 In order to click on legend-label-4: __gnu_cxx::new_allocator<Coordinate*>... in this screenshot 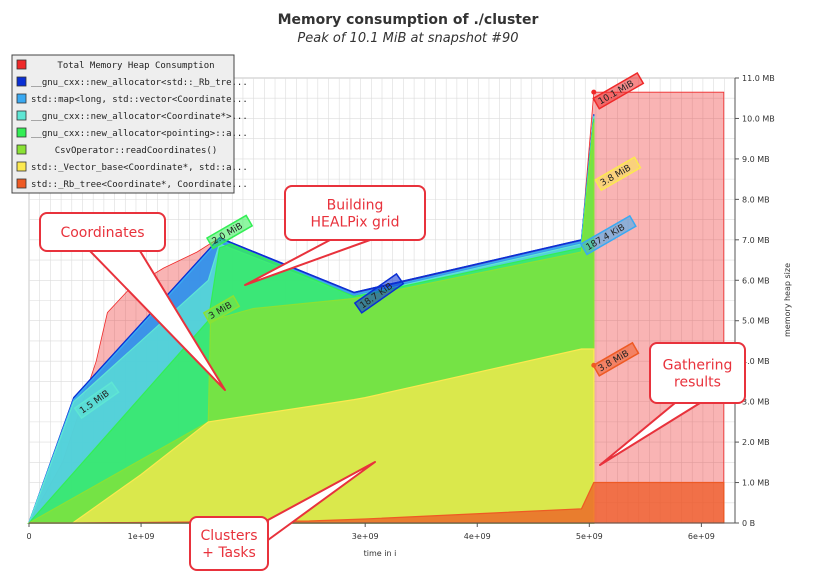, I will do `click(139, 117)`.